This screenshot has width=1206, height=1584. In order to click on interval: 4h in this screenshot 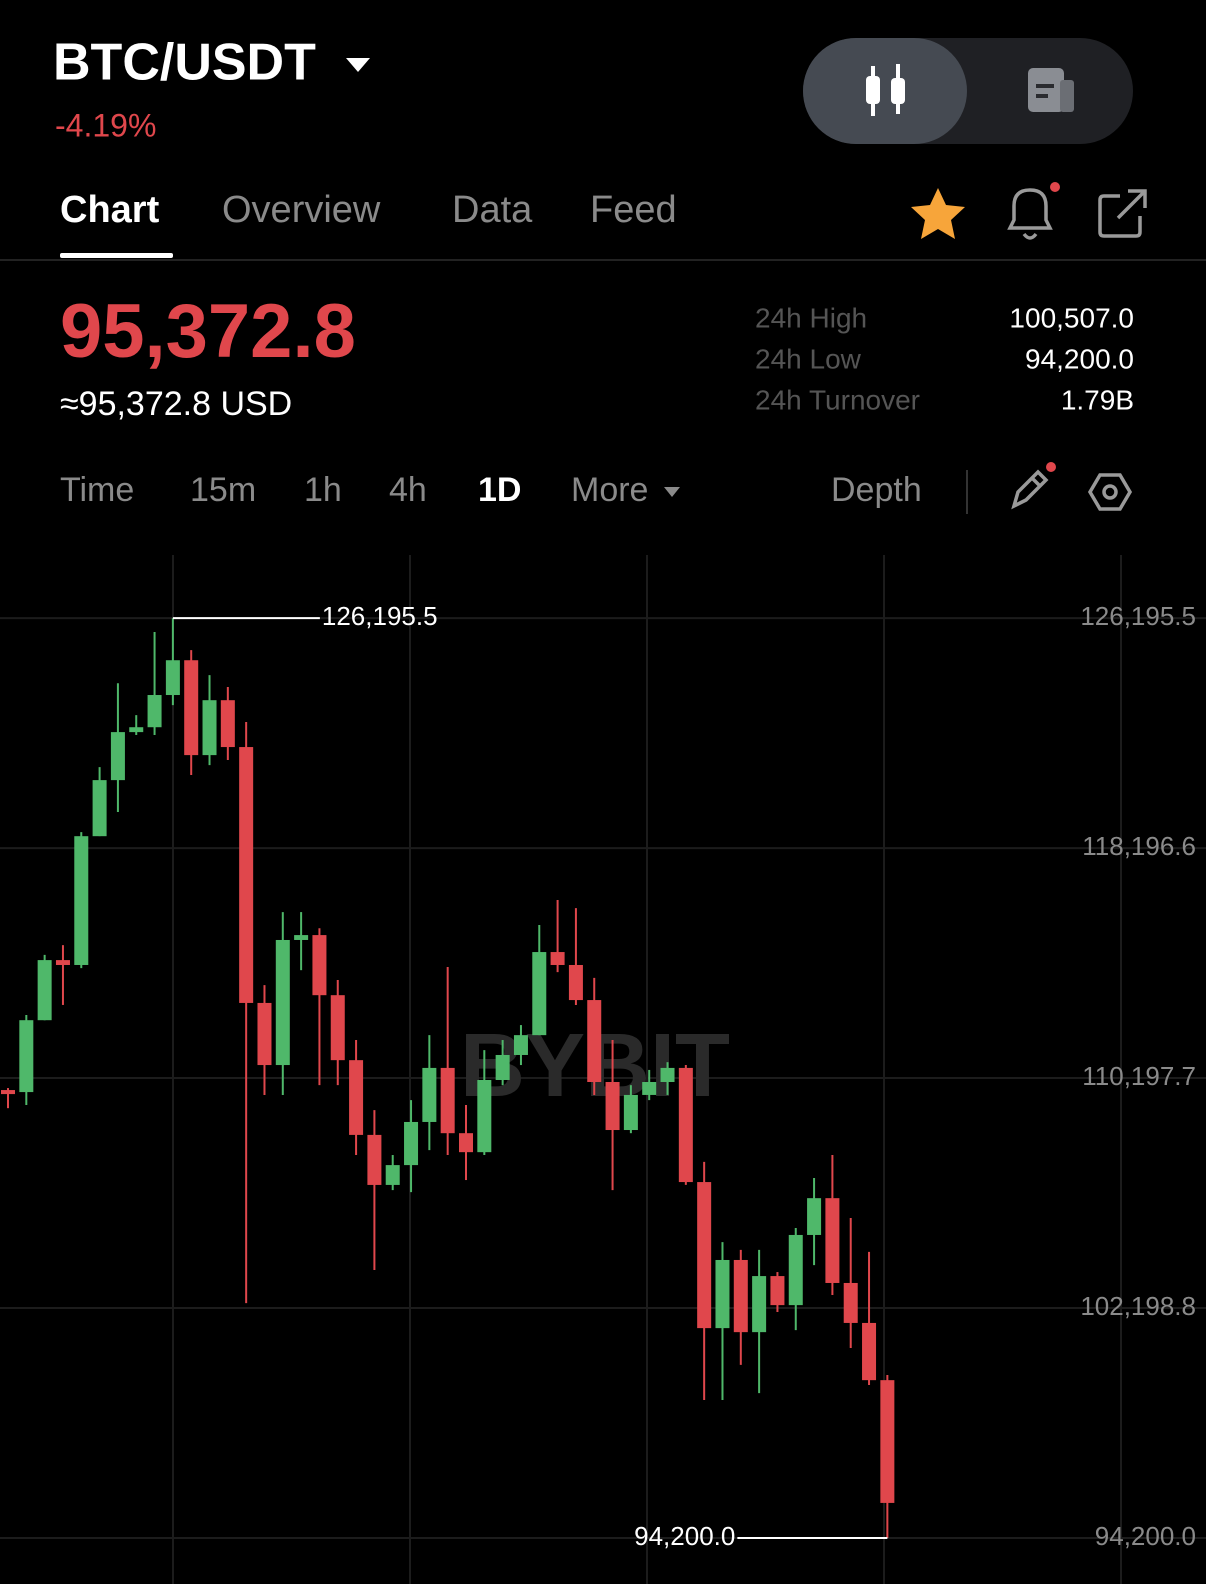, I will do `click(408, 490)`.